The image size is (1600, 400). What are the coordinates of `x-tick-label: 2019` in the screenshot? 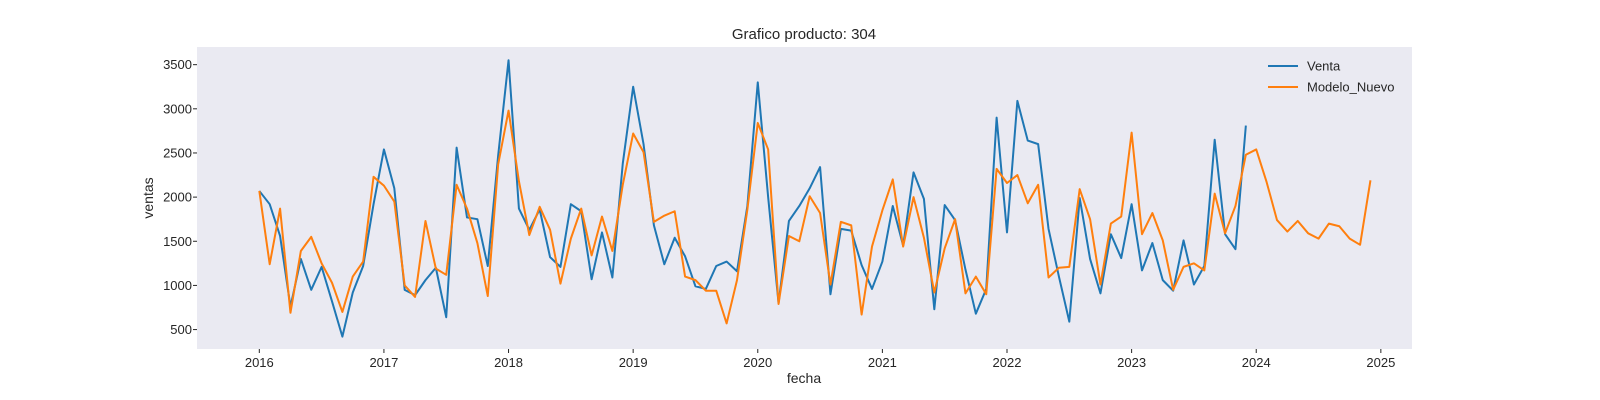 It's located at (633, 362).